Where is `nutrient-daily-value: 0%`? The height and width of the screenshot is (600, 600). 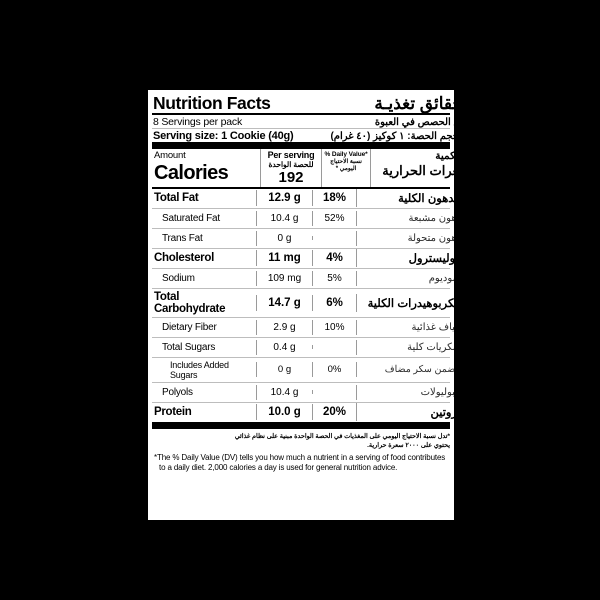
nutrient-daily-value: 0% is located at coordinates (334, 370).